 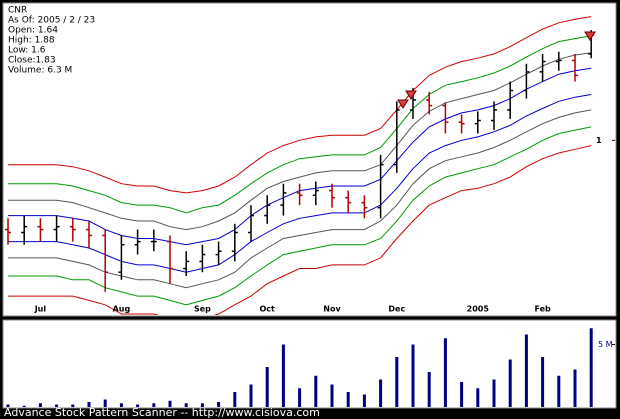 I want to click on y-tick-label: 5 M, so click(x=605, y=344).